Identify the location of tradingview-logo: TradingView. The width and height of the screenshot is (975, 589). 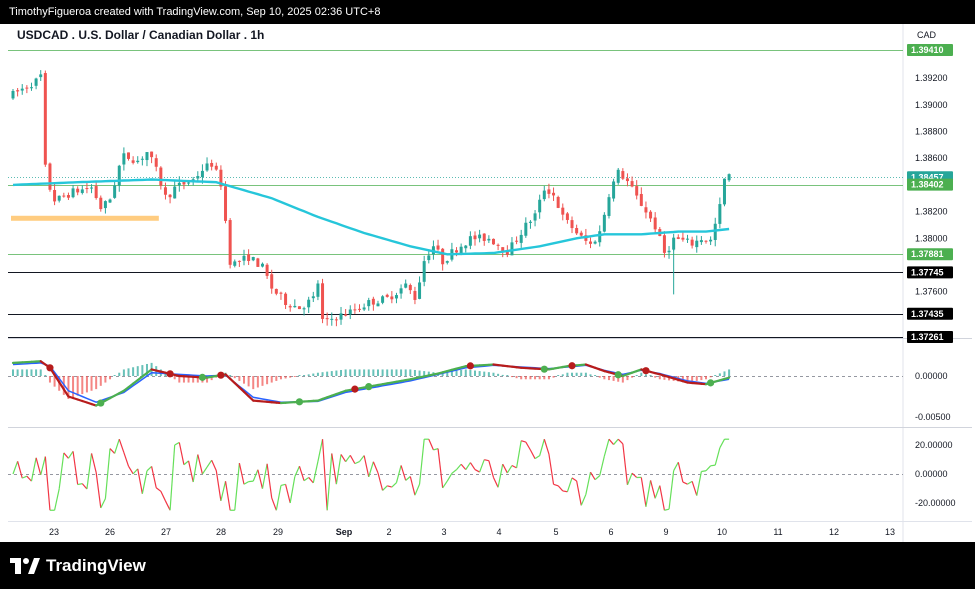
(78, 566).